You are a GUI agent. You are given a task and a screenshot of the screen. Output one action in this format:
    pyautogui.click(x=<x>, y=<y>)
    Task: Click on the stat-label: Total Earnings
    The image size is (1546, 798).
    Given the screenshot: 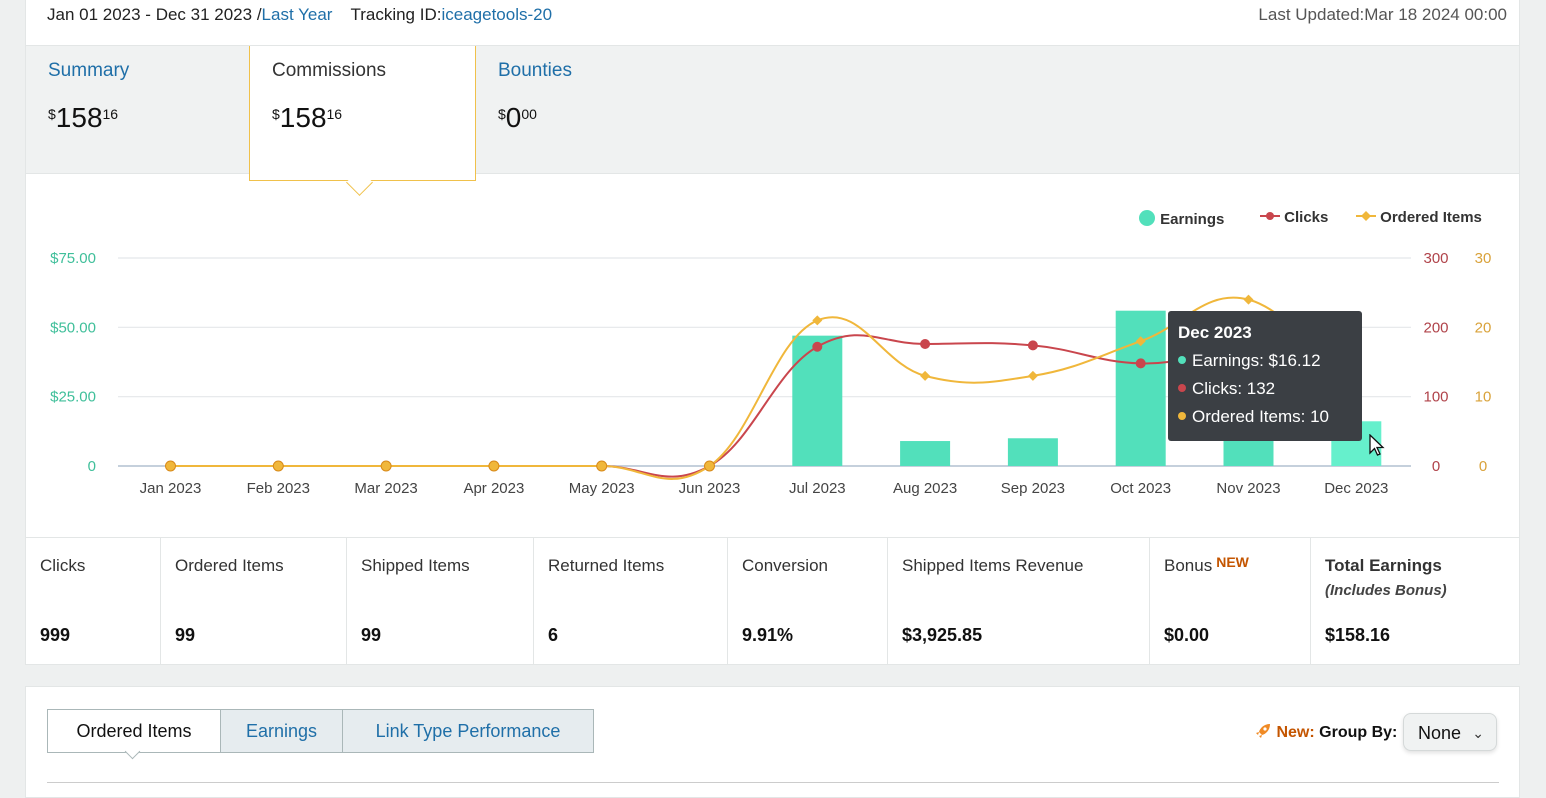 What is the action you would take?
    pyautogui.click(x=1383, y=565)
    